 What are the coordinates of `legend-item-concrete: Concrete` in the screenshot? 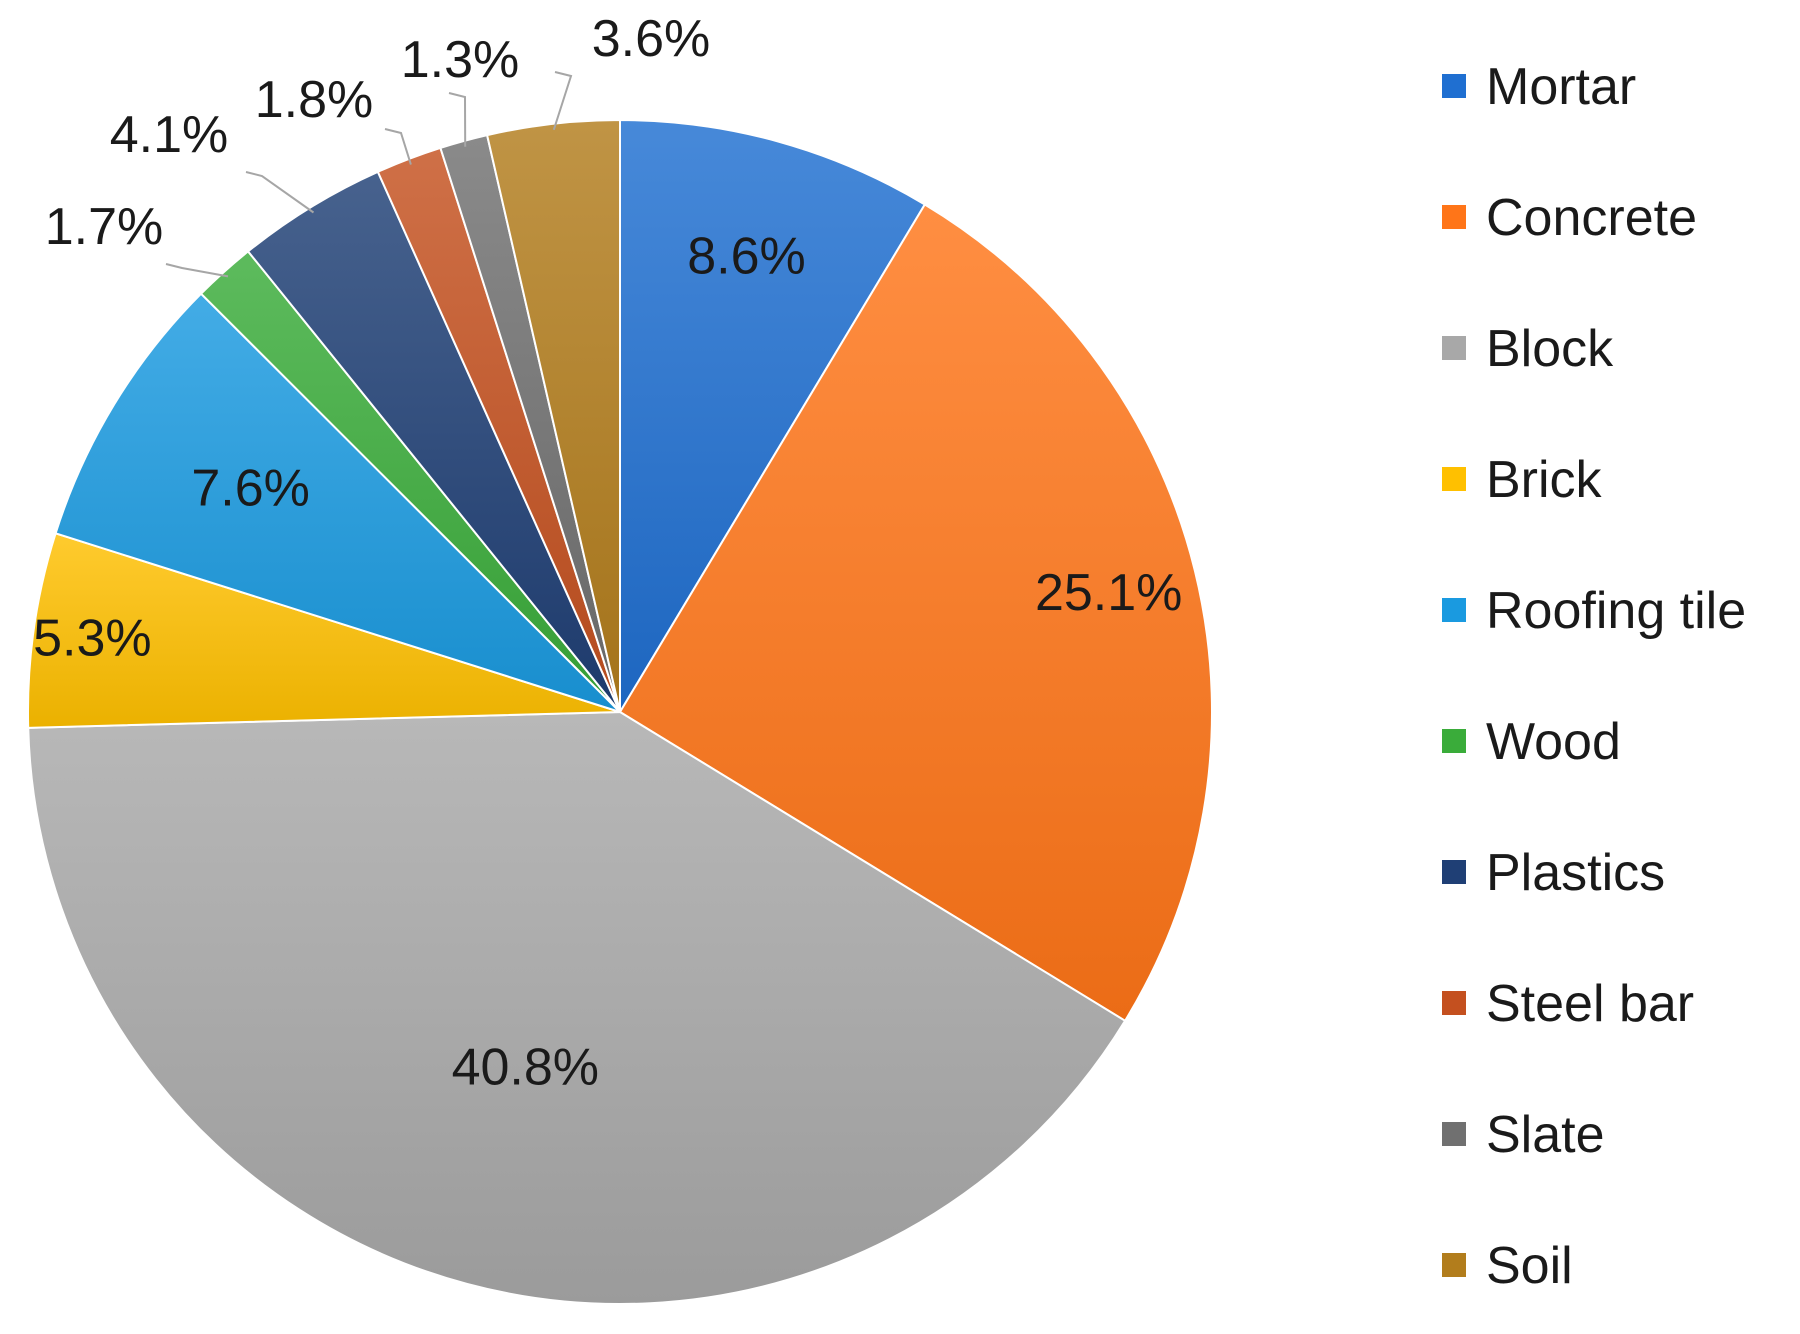 It's located at (1569, 218).